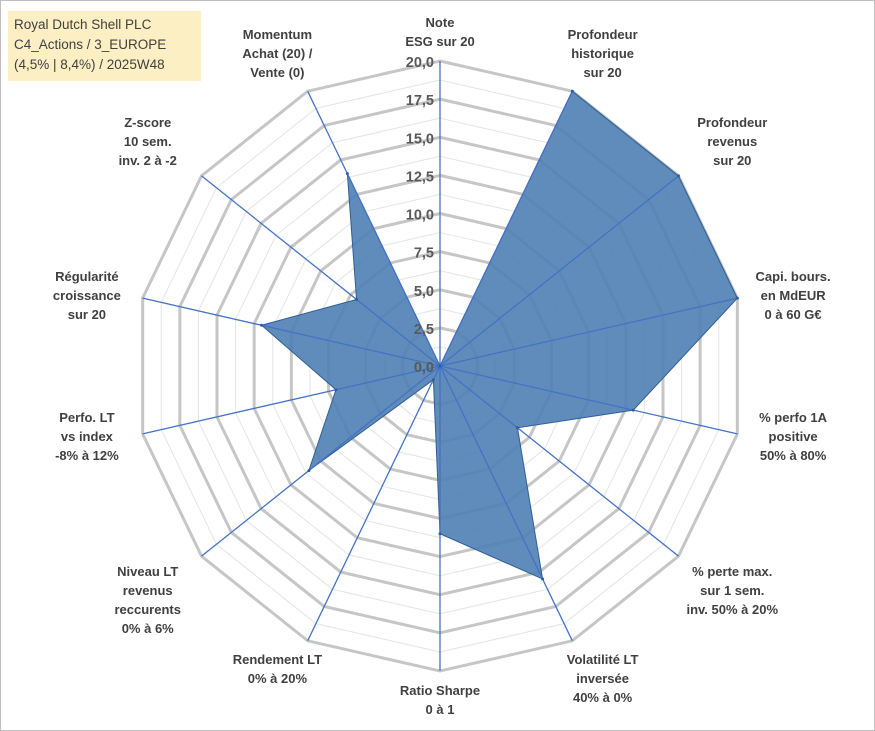 Image resolution: width=875 pixels, height=731 pixels. I want to click on axis-label-line: 0 à 1, so click(440, 709).